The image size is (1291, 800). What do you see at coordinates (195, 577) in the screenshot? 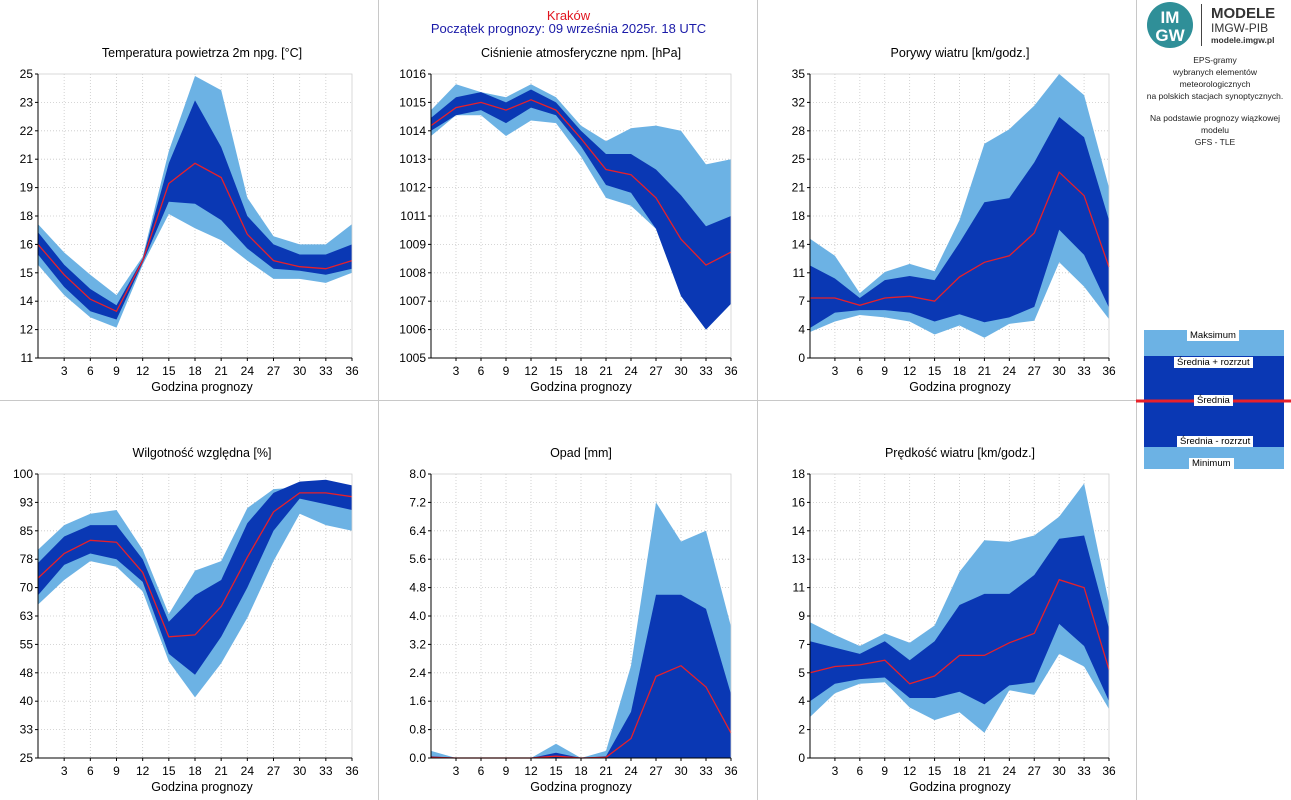
I see `chart-4-spread-band` at bounding box center [195, 577].